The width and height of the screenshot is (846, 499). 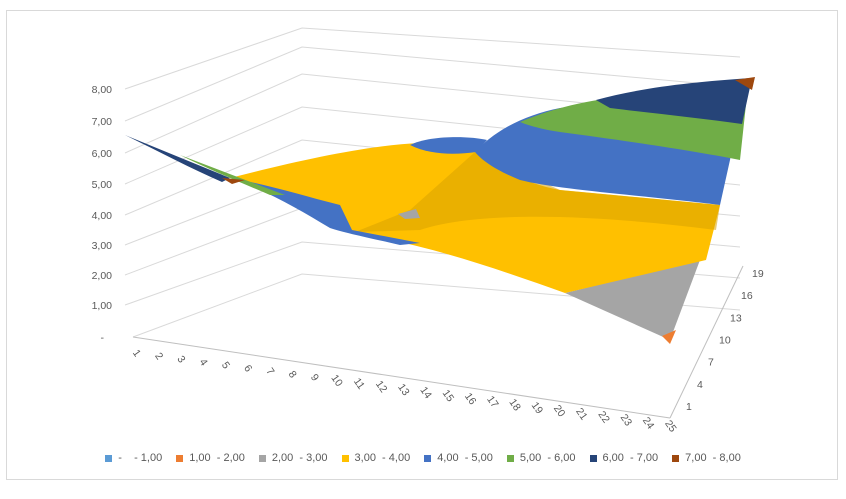 What do you see at coordinates (465, 458) in the screenshot?
I see `legend-label: 4,00 - 5,00` at bounding box center [465, 458].